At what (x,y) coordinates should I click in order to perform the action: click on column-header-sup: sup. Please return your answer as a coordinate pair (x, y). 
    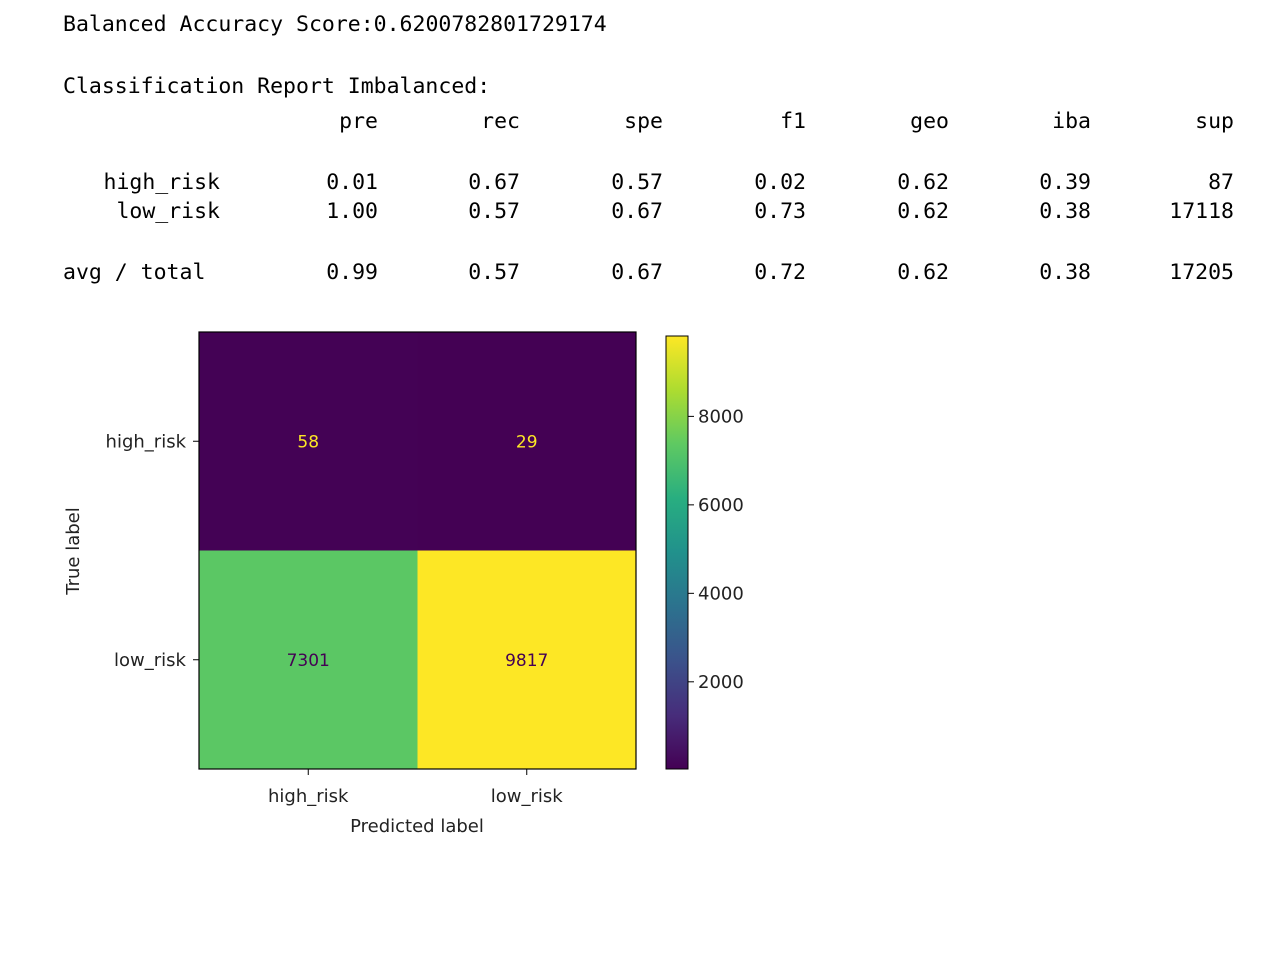
    Looking at the image, I should click on (1214, 121).